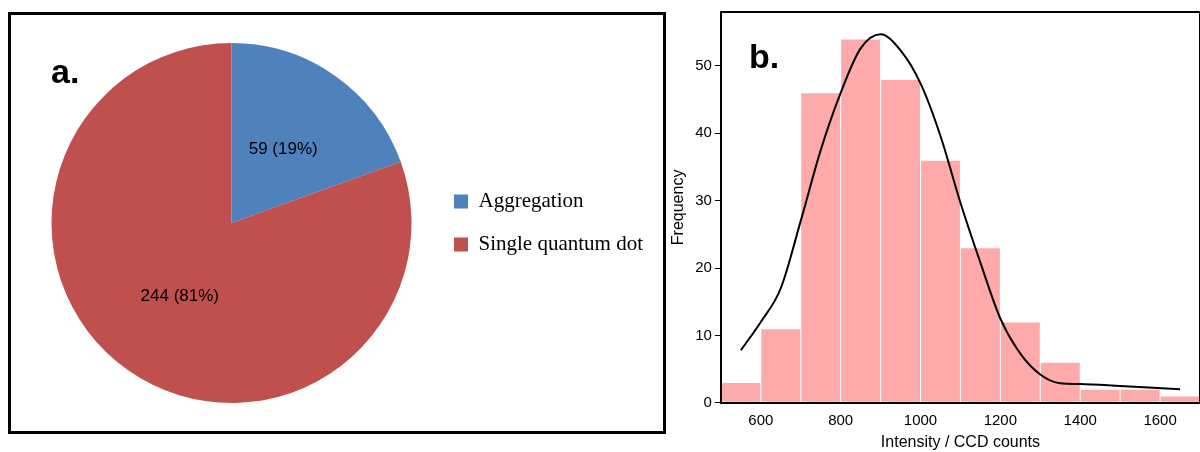 This screenshot has width=1200, height=452. I want to click on x-tick-label: 1000, so click(920, 419).